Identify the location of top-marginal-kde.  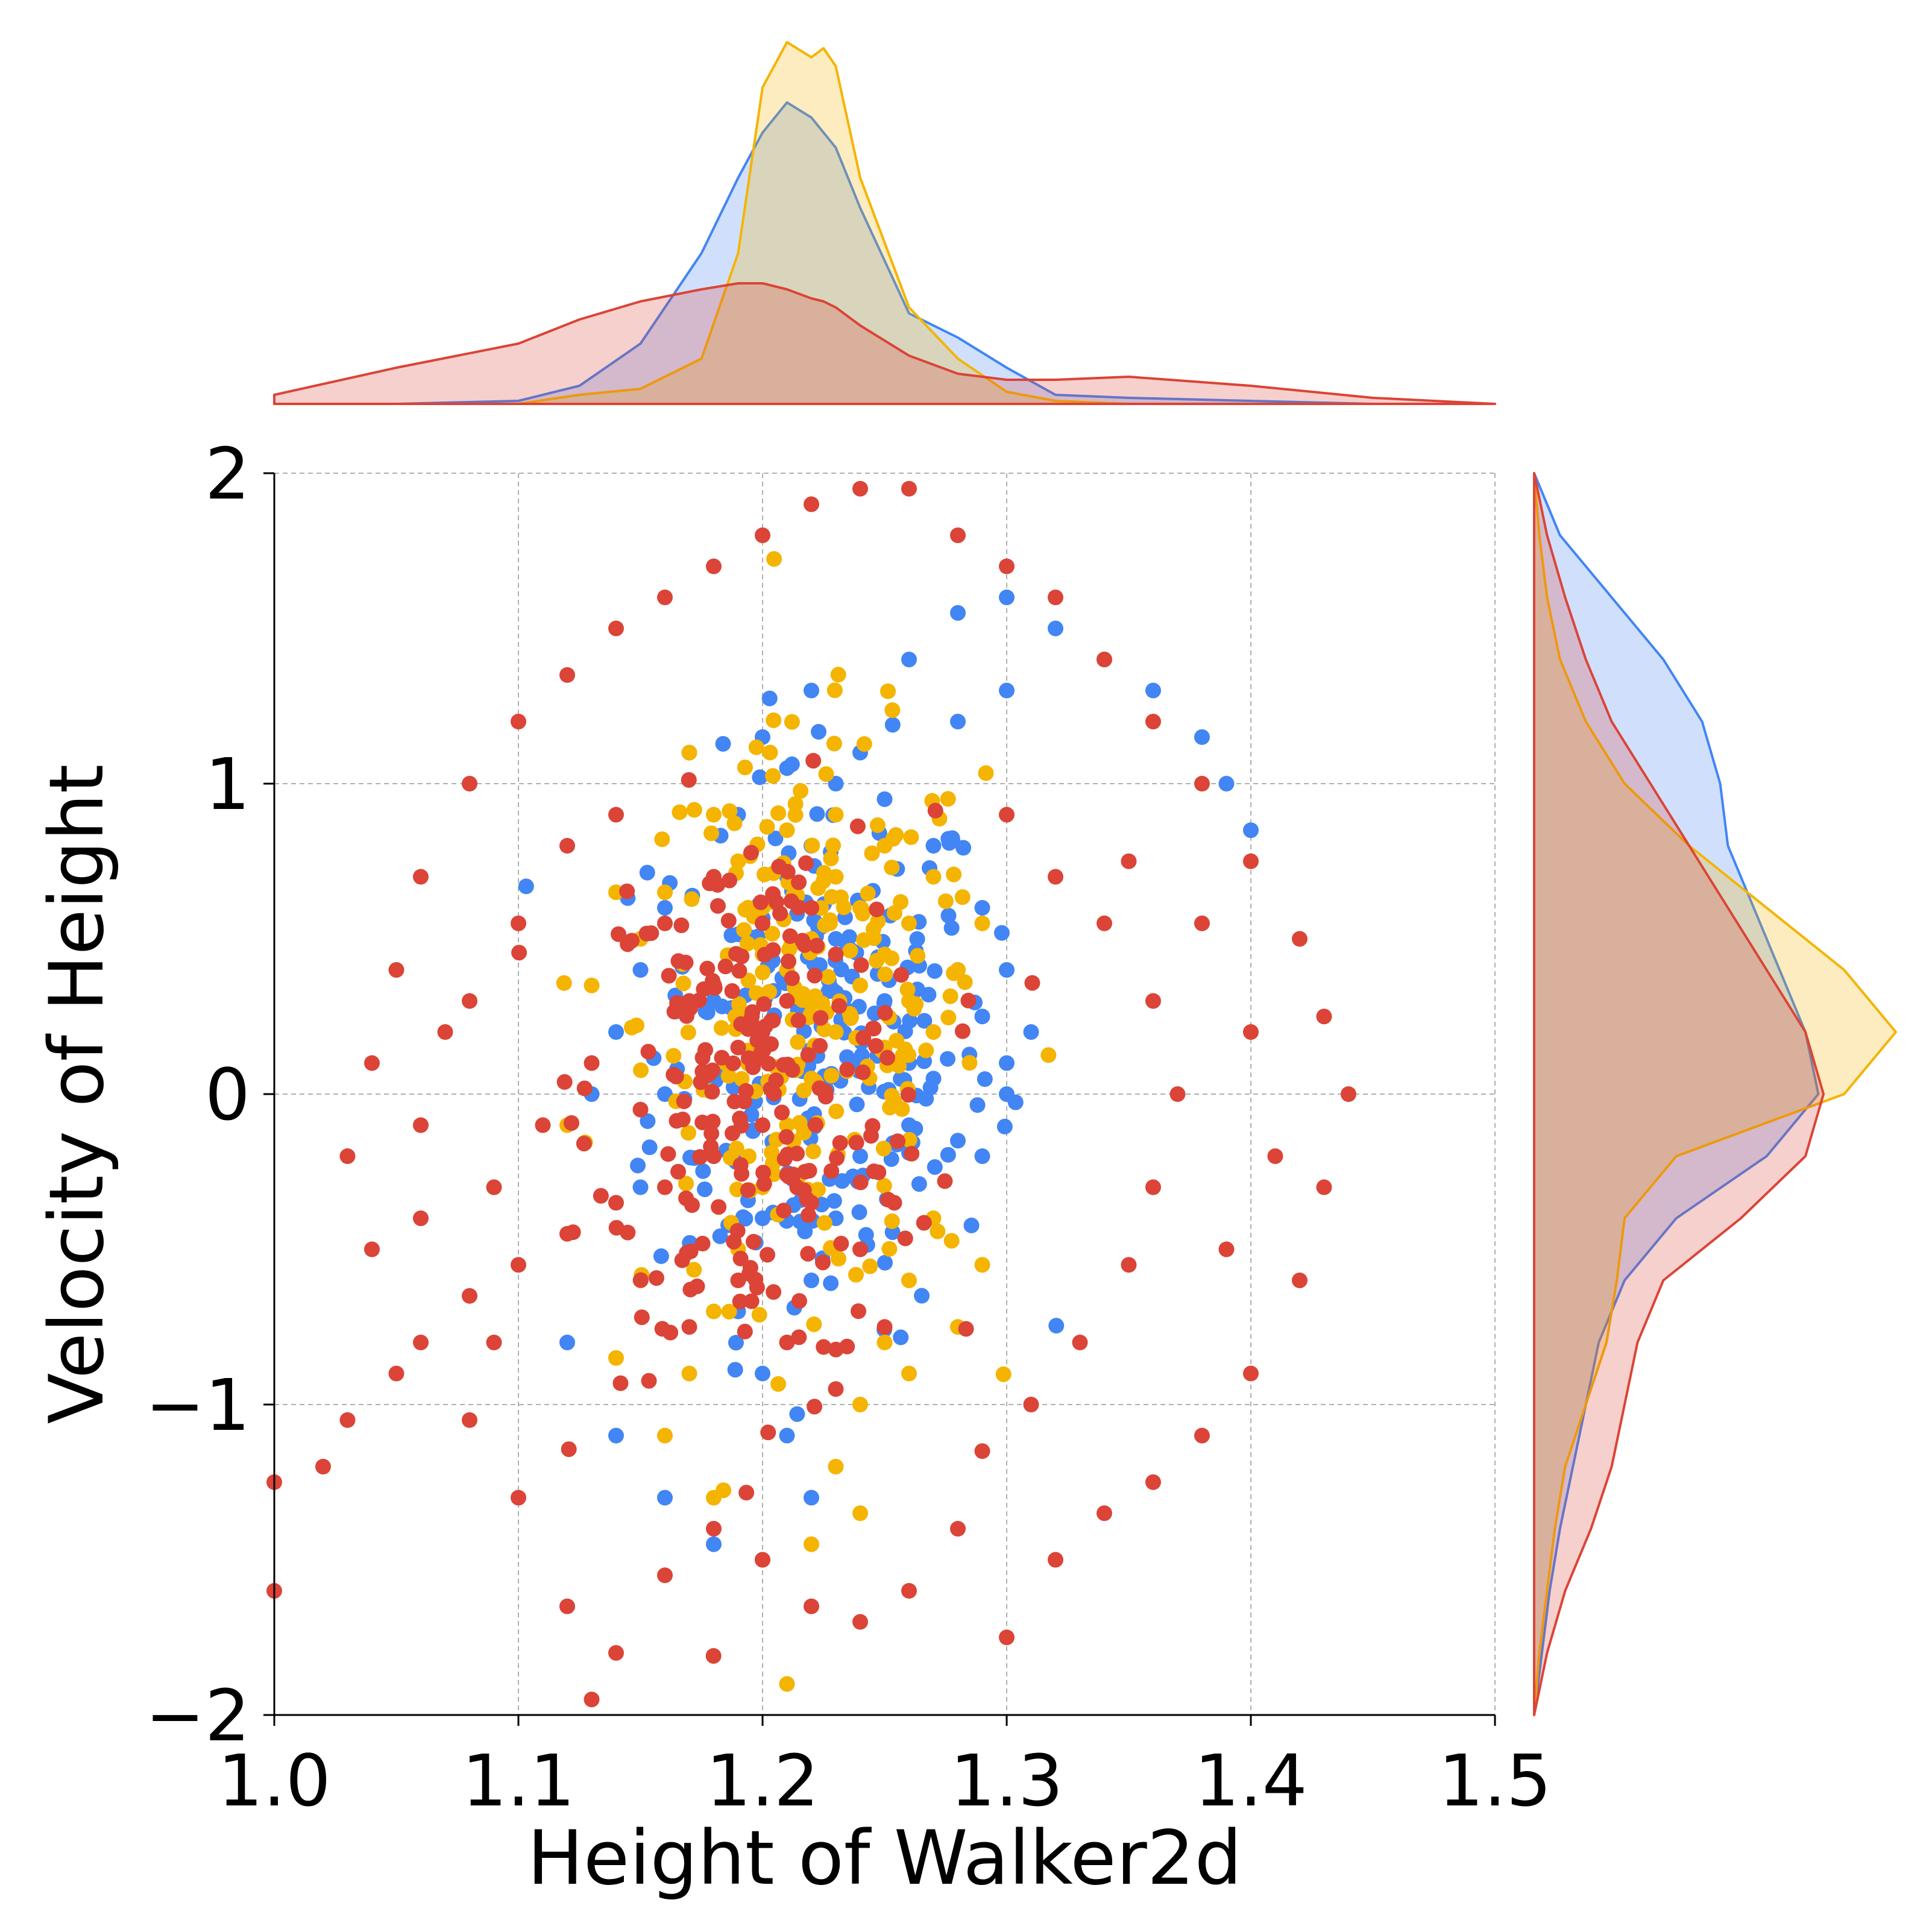
(884, 223).